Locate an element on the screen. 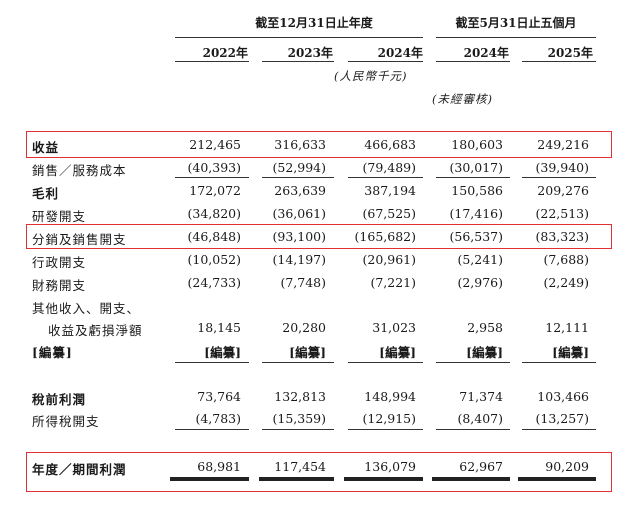 The height and width of the screenshot is (505, 640). table-cell: (36,061) is located at coordinates (299, 213).